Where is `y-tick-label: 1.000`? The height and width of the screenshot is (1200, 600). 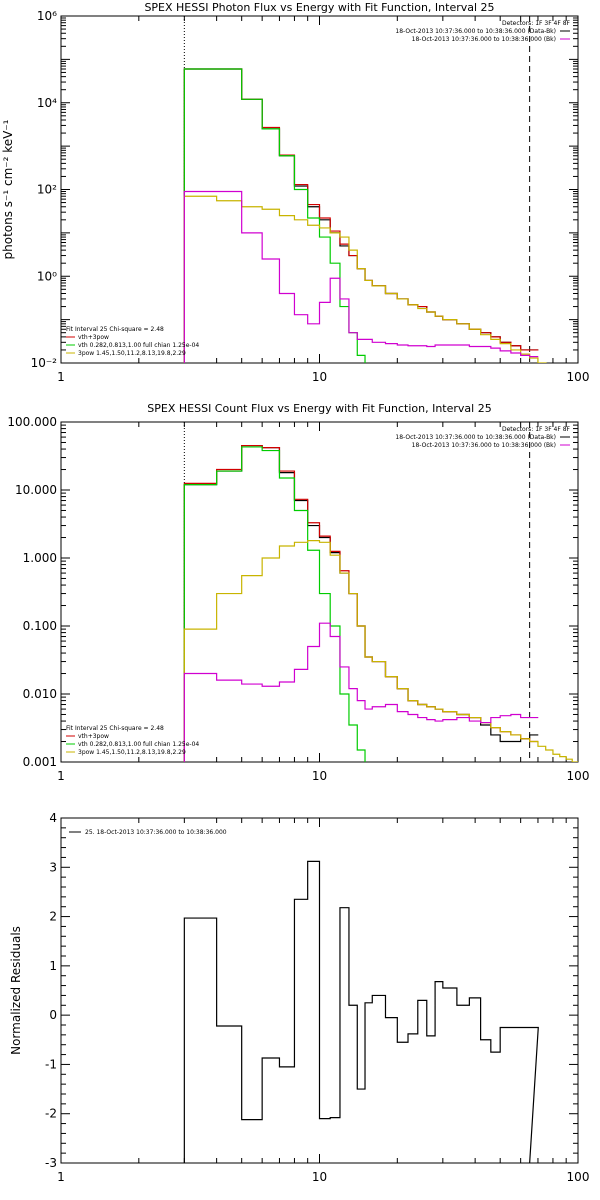 y-tick-label: 1.000 is located at coordinates (40, 558).